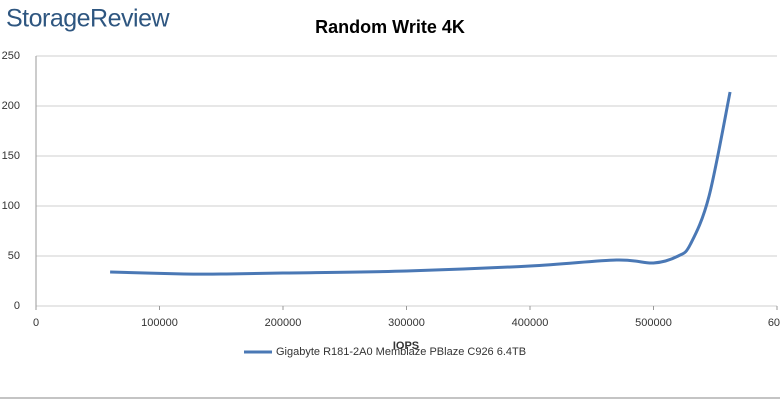 This screenshot has height=401, width=780. Describe the element at coordinates (159, 323) in the screenshot. I see `x-tick-label: 100000` at that location.